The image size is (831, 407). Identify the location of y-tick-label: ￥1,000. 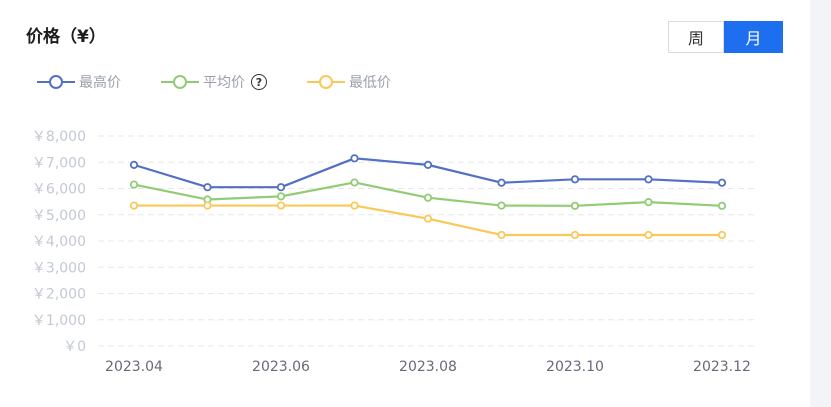
(59, 321).